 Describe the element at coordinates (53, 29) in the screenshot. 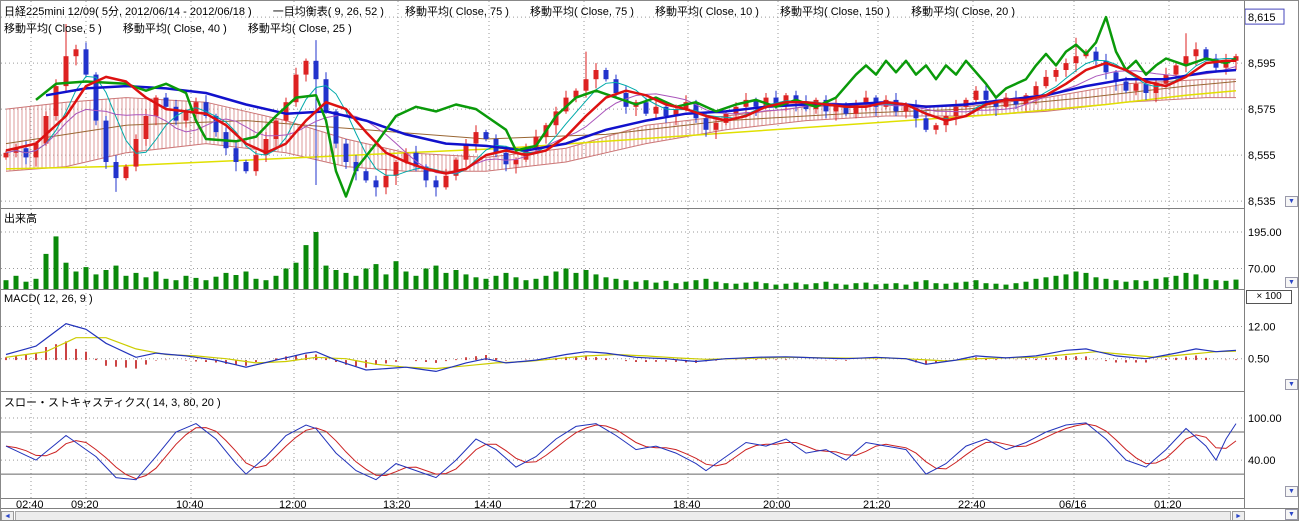

I see `legend-ma5: 移動平均( Close, 5 )` at that location.